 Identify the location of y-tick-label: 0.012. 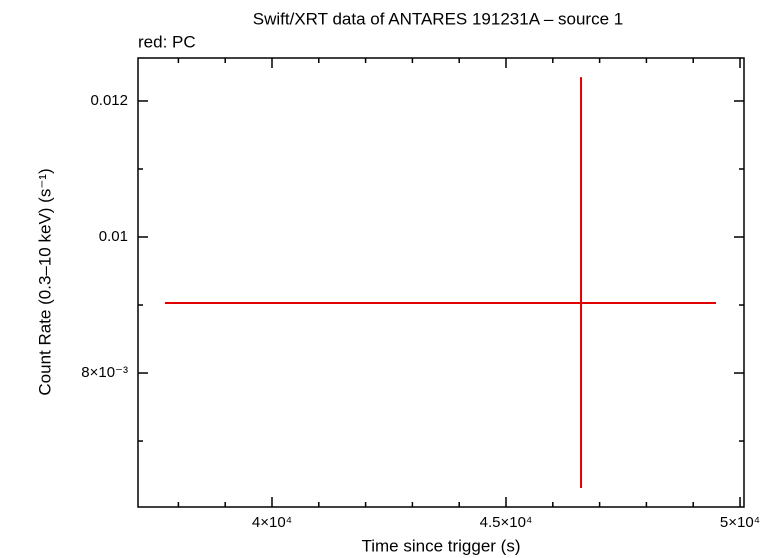
(109, 100).